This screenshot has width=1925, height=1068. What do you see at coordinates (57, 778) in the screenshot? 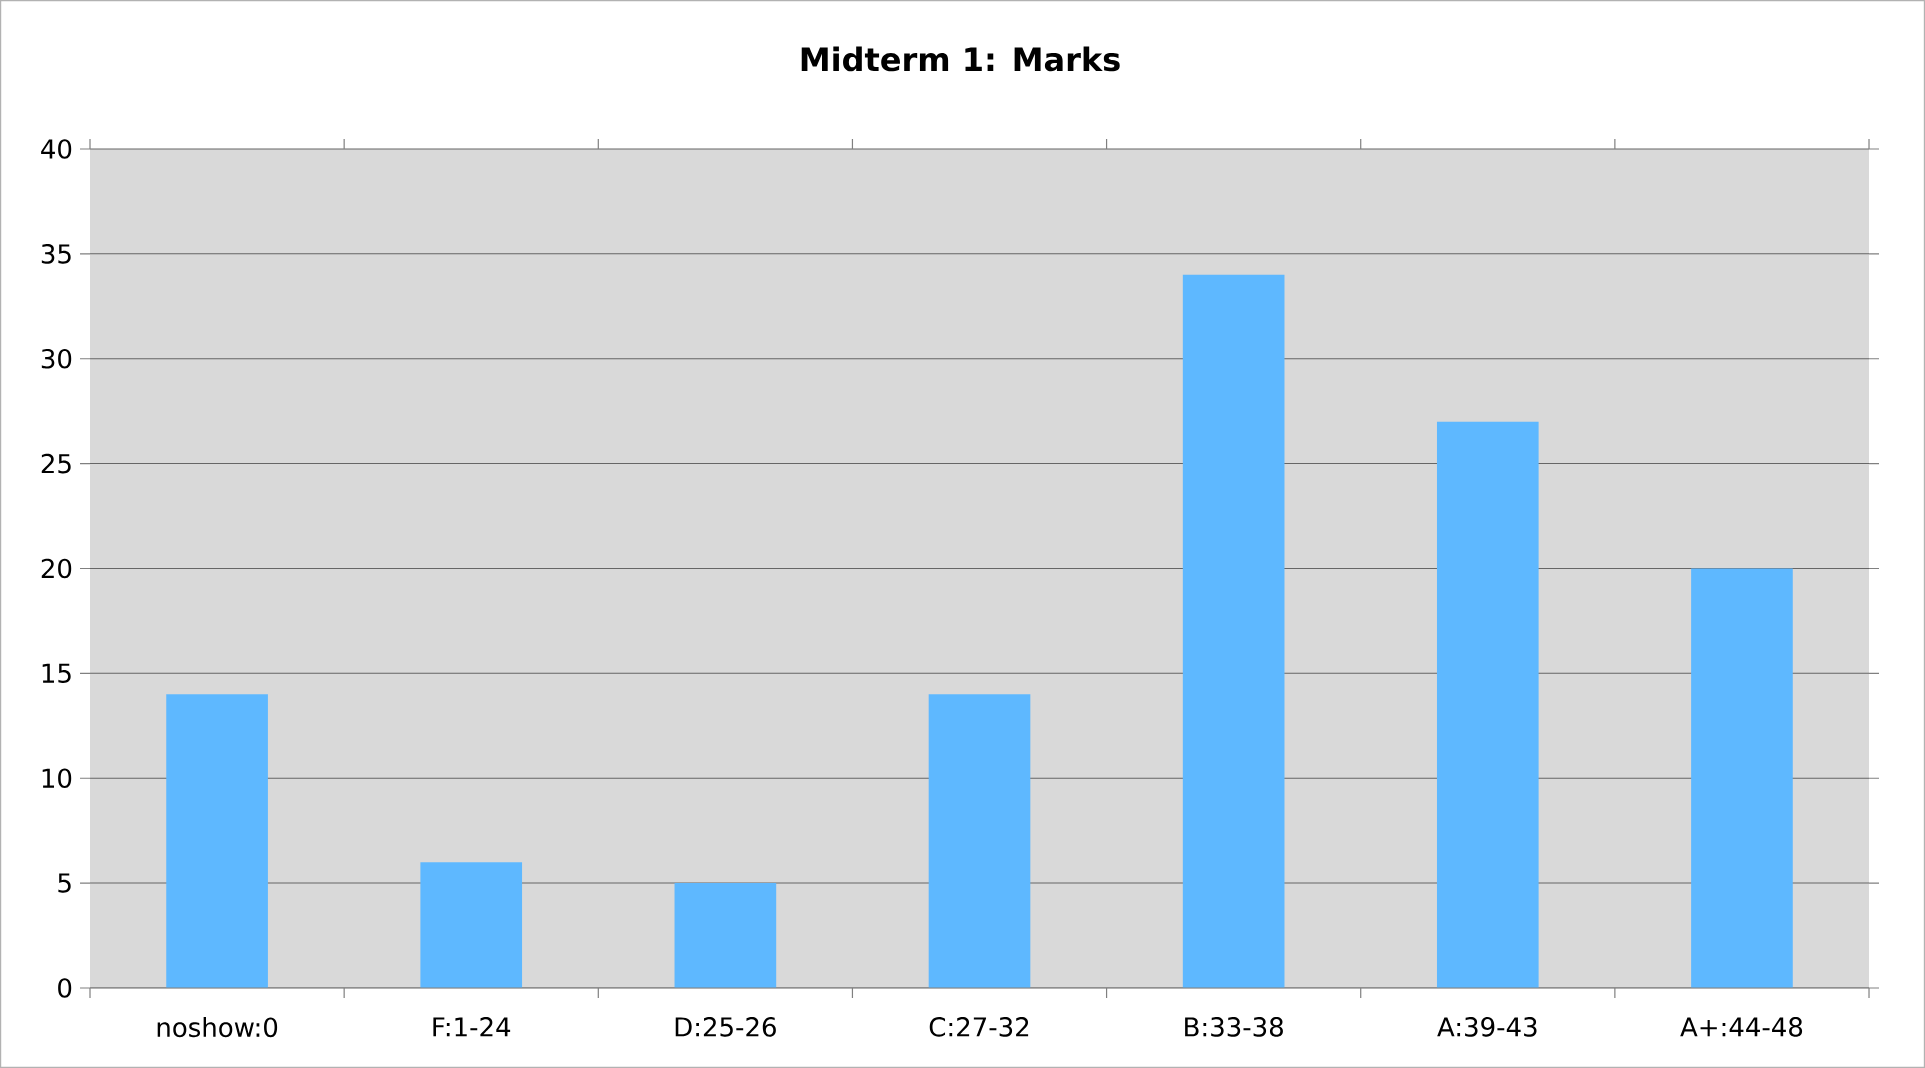
I see `y-tick-label: 10` at bounding box center [57, 778].